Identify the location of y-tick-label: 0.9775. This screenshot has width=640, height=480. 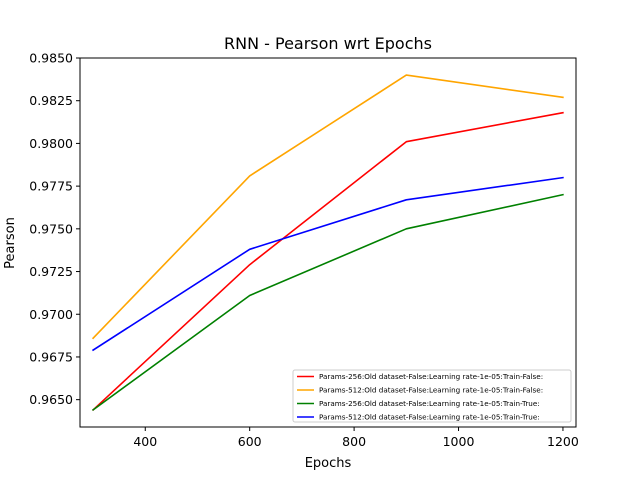
(51, 186).